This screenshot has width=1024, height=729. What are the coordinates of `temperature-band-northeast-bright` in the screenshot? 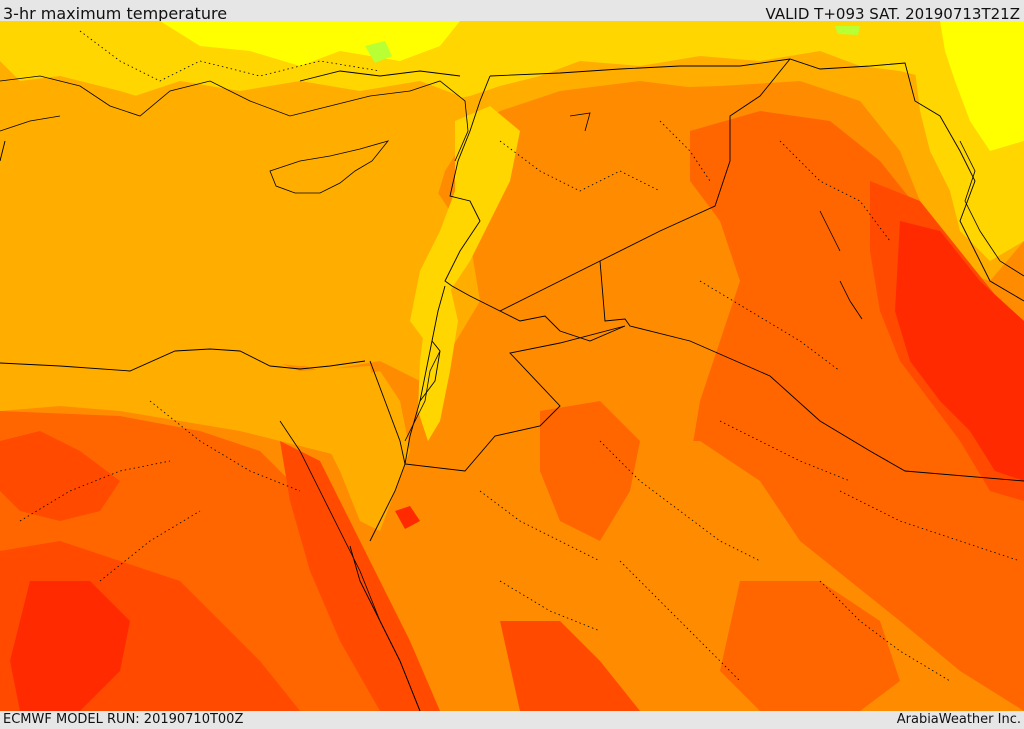 It's located at (982, 86).